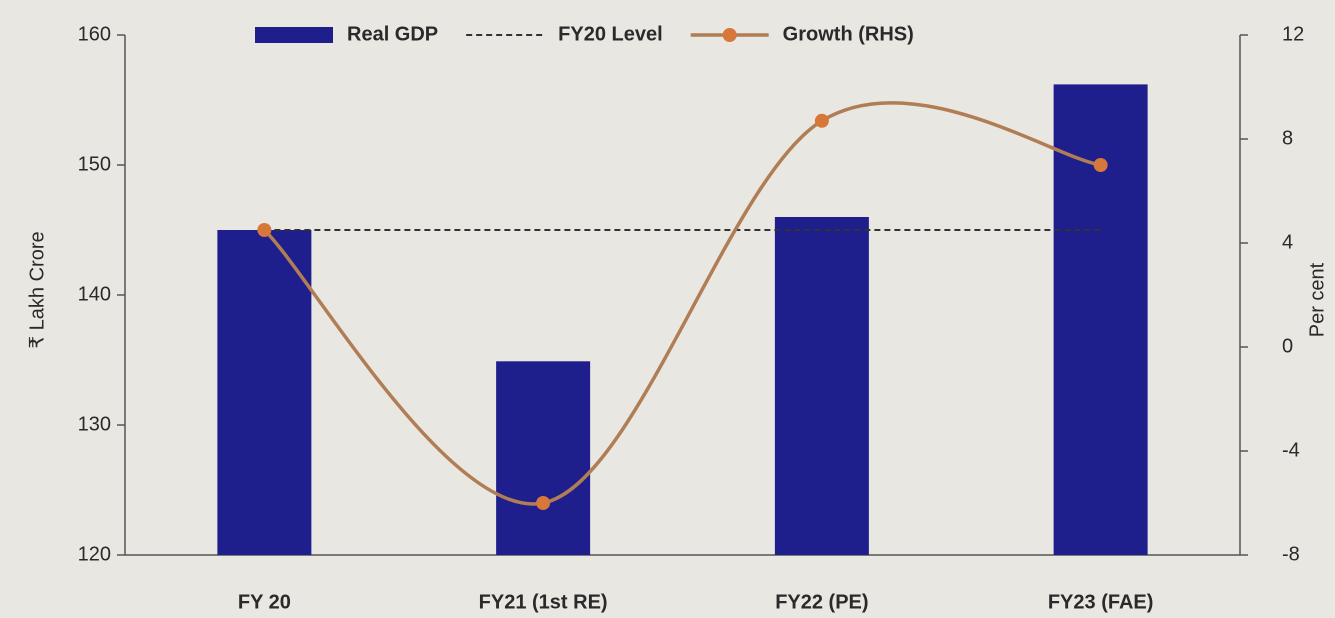 This screenshot has height=618, width=1335. I want to click on y2-tick-label: 12, so click(1293, 34).